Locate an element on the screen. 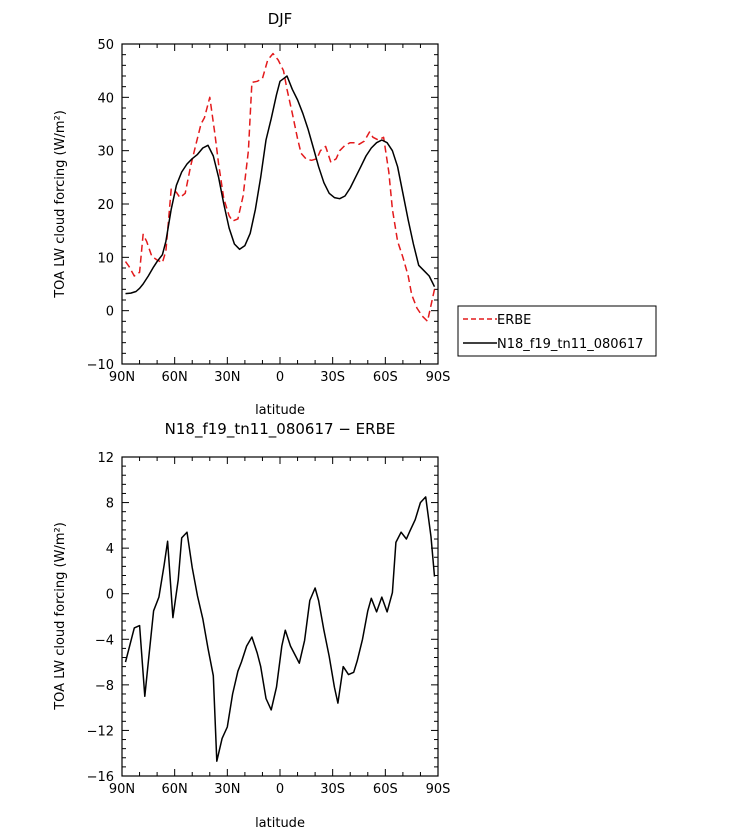 This screenshot has height=833, width=733. legend: ERBE N18_f19_tn11_080617 is located at coordinates (557, 331).